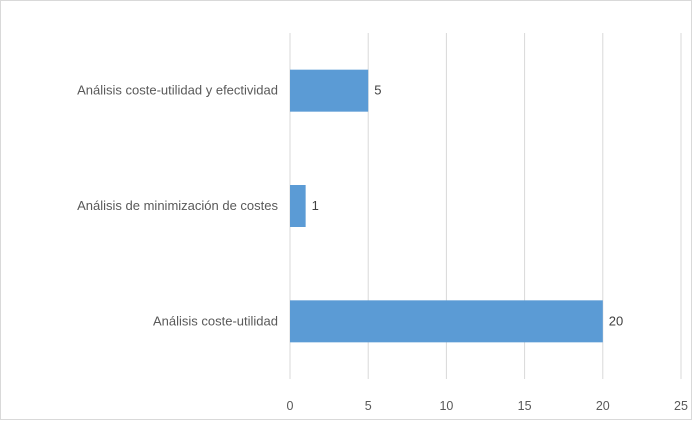 This screenshot has width=692, height=421. I want to click on category-label: Análisis coste-utilidad, so click(215, 320).